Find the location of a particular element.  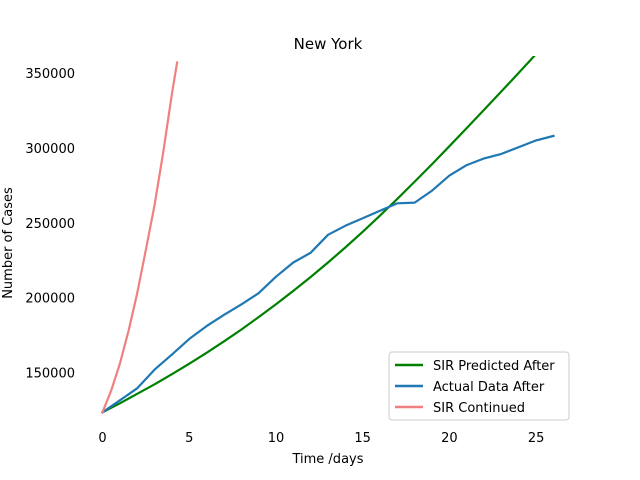

y-axis-ticks: 150000 200000 250000 300000 350000 is located at coordinates (50, 224).